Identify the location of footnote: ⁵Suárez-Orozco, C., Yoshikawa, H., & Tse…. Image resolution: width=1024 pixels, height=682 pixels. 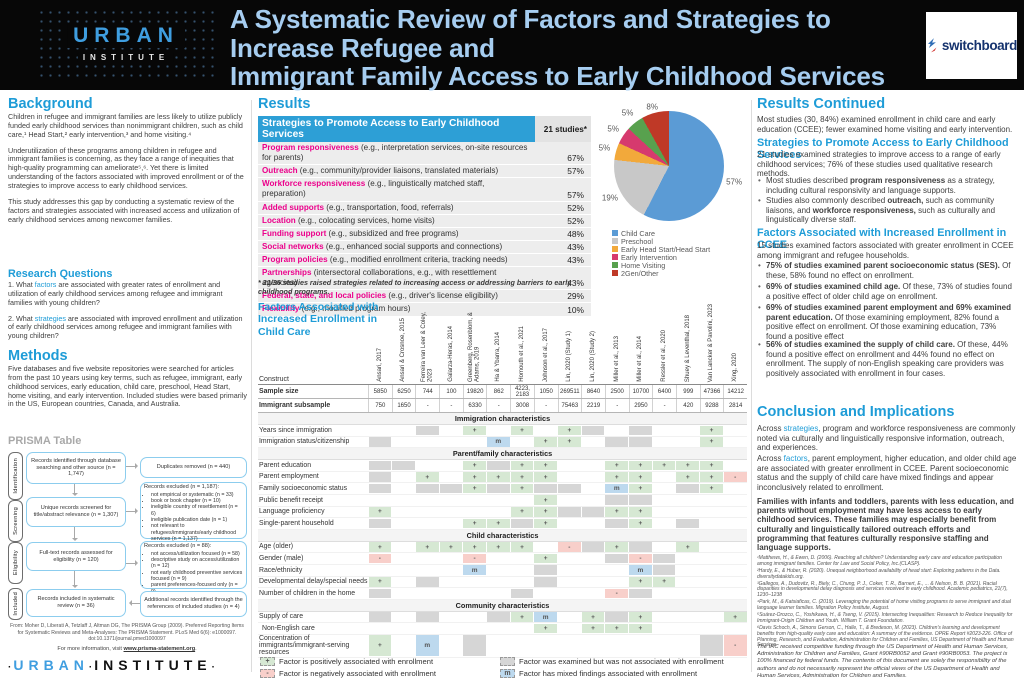
(885, 618).